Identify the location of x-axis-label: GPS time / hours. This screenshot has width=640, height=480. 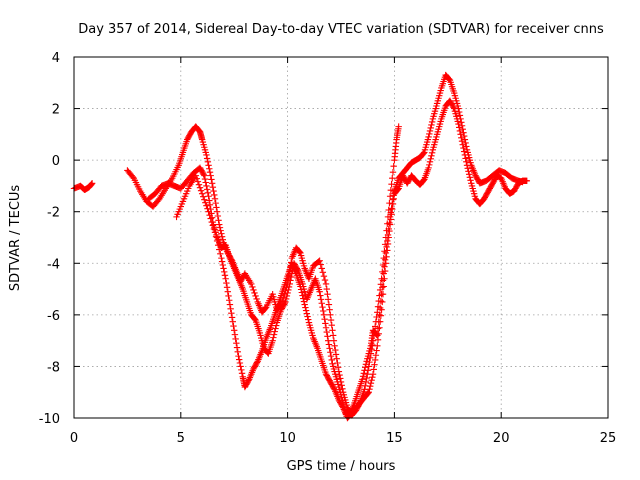
(341, 466).